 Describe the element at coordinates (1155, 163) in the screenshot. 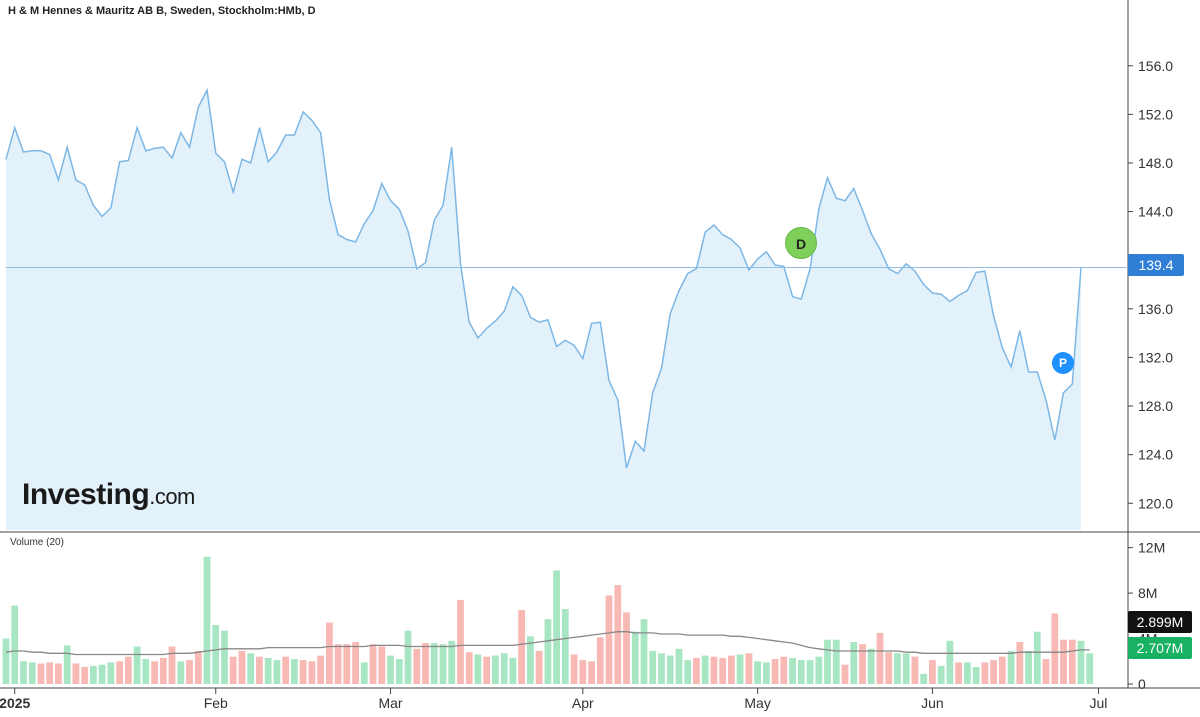

I see `price-tick-label: 148.0` at that location.